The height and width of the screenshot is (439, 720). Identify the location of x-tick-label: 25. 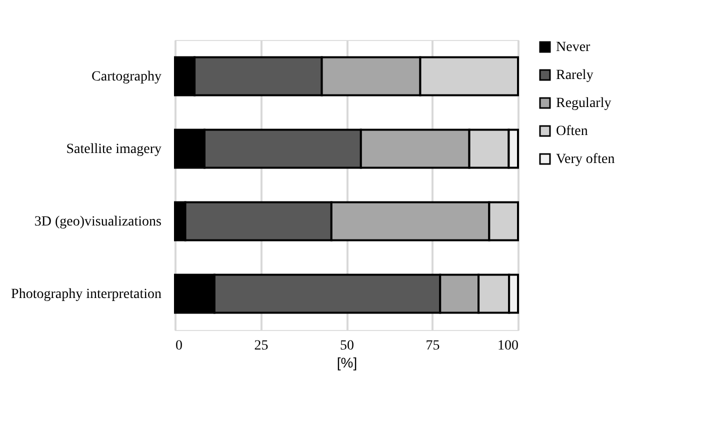
(261, 346).